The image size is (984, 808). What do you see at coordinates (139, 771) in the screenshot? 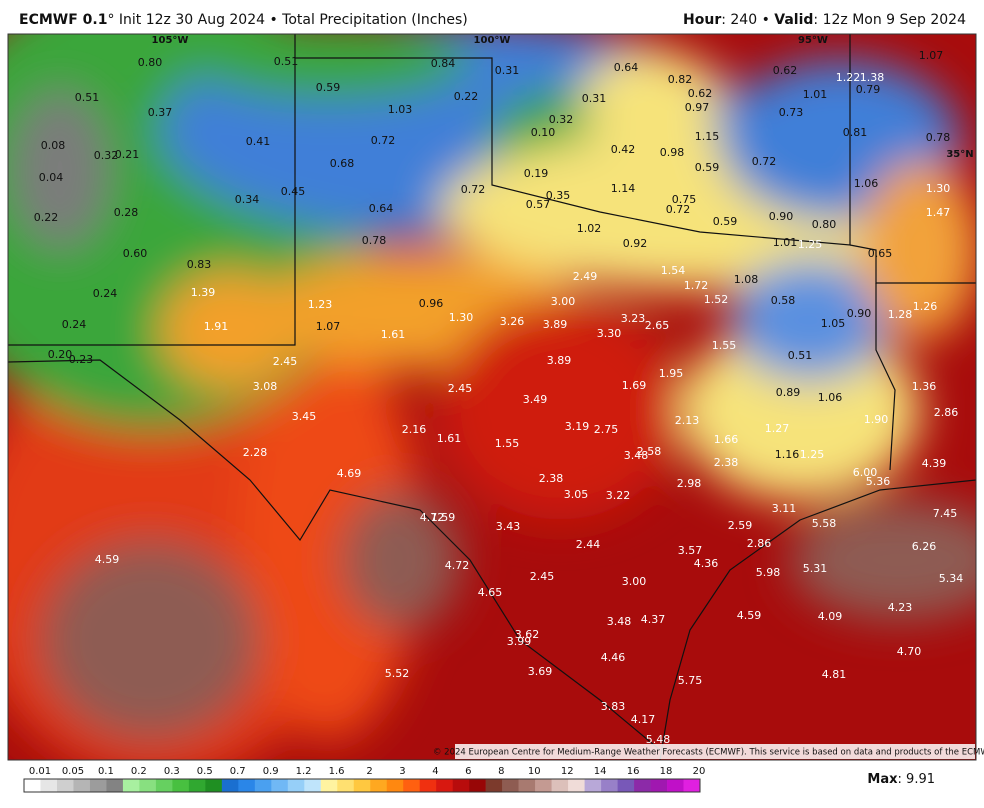
I see `colorbar-label: 0.2` at bounding box center [139, 771].